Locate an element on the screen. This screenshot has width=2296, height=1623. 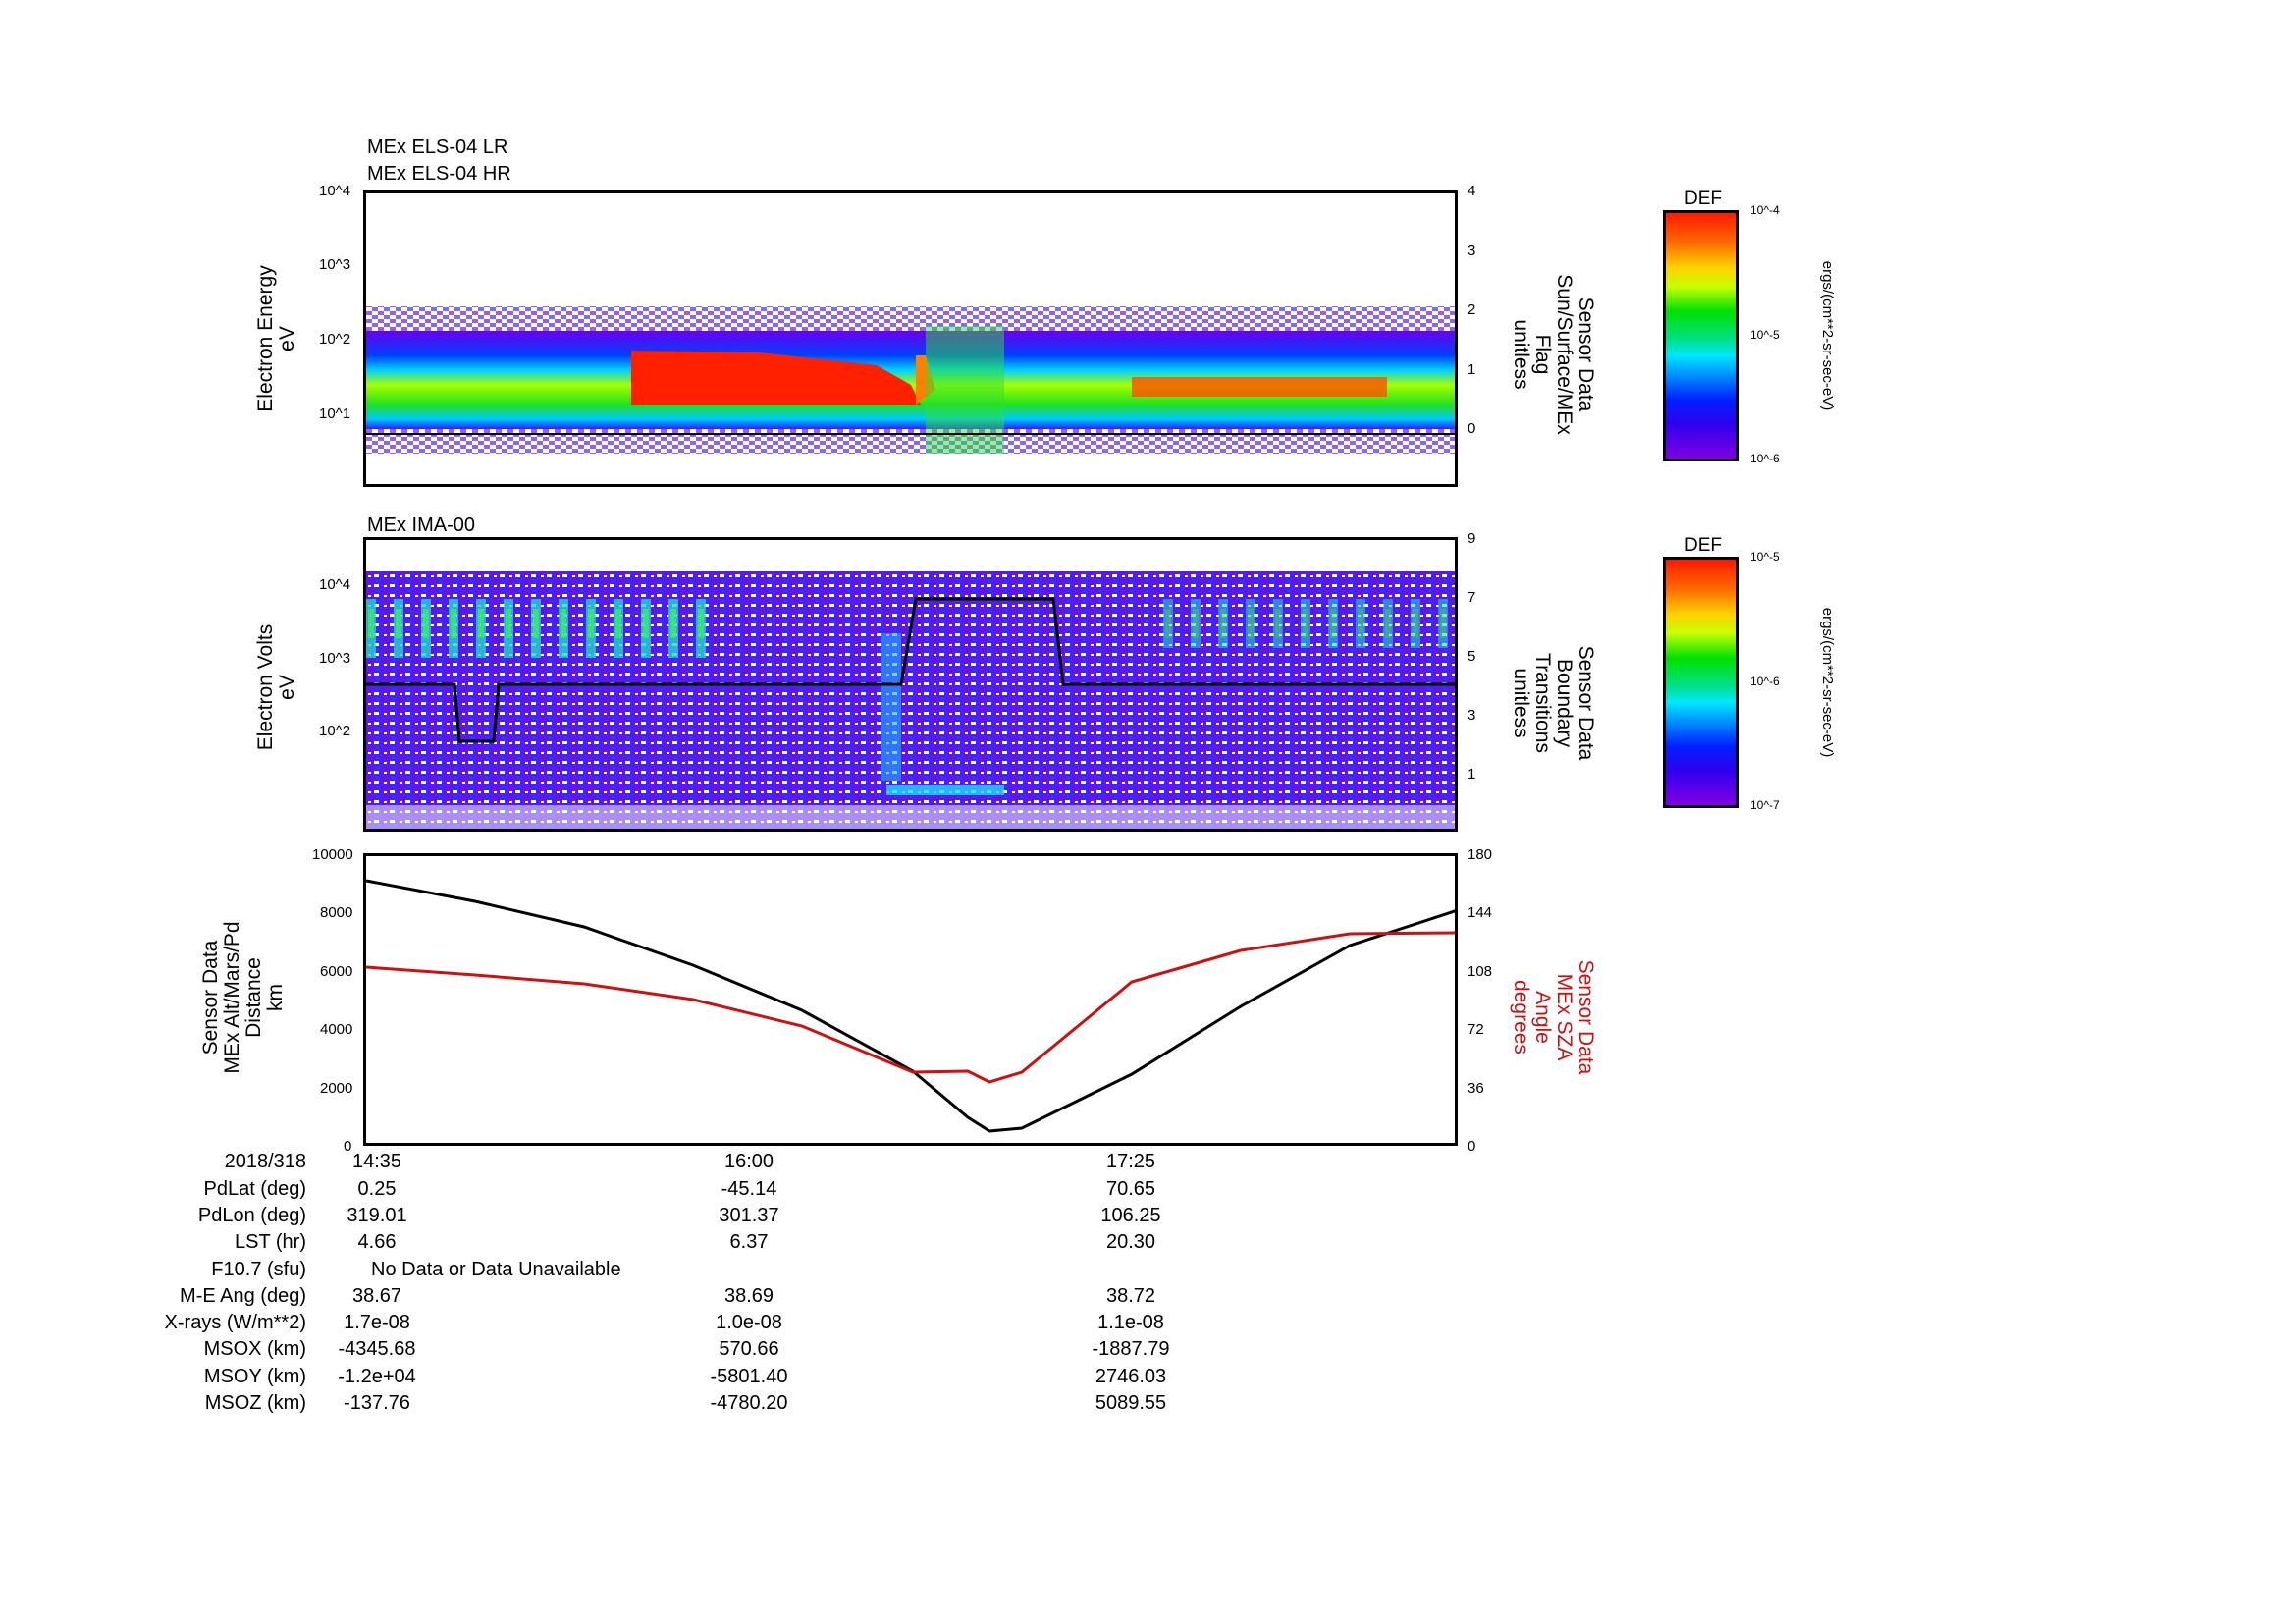
panel3-lines is located at coordinates (910, 1006).